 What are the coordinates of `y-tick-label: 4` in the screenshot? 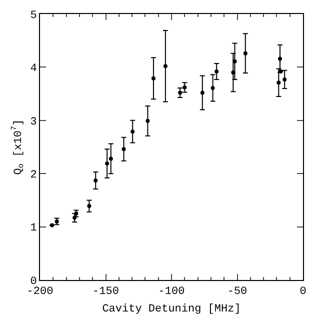 It's located at (34, 69).